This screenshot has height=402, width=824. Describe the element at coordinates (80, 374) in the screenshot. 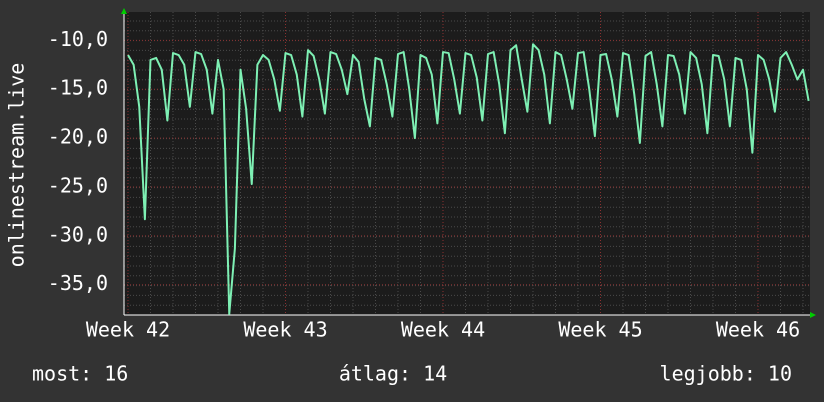

I see `legend-entry: most: 16` at that location.